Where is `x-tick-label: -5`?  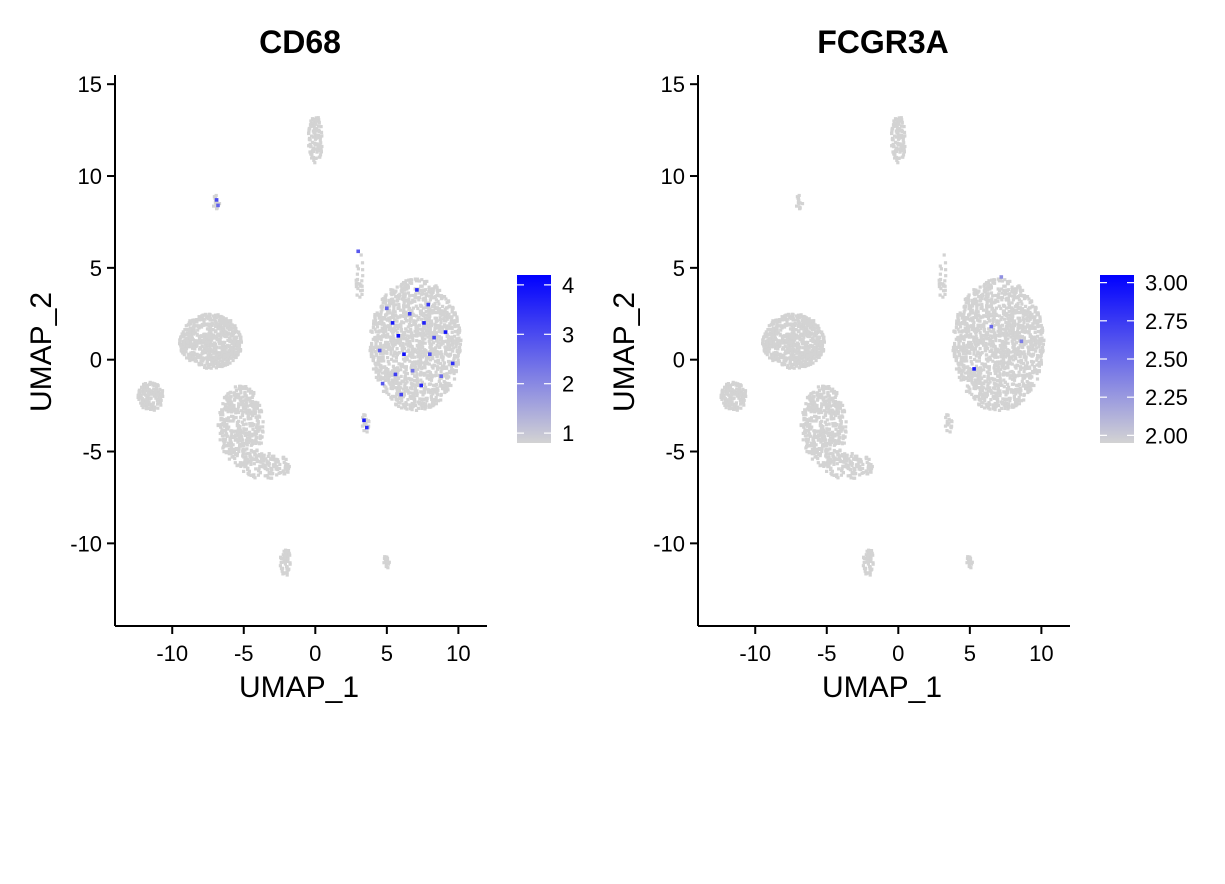
x-tick-label: -5 is located at coordinates (244, 653).